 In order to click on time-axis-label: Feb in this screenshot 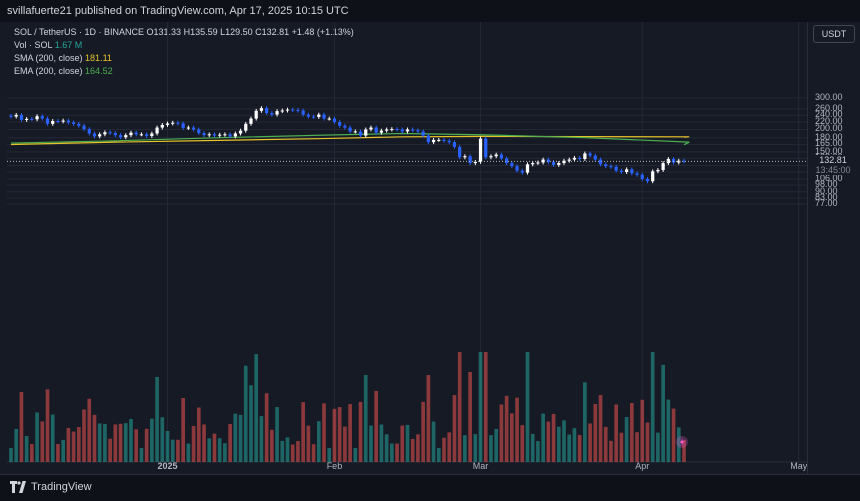, I will do `click(335, 466)`.